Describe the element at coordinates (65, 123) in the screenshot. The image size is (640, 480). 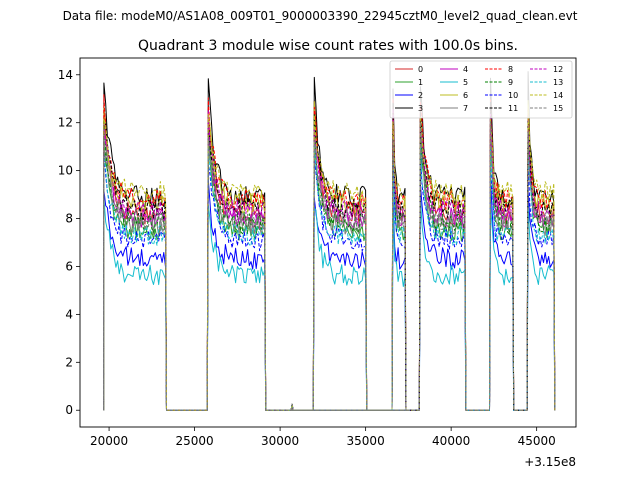
I see `y-tick-label: 12` at that location.